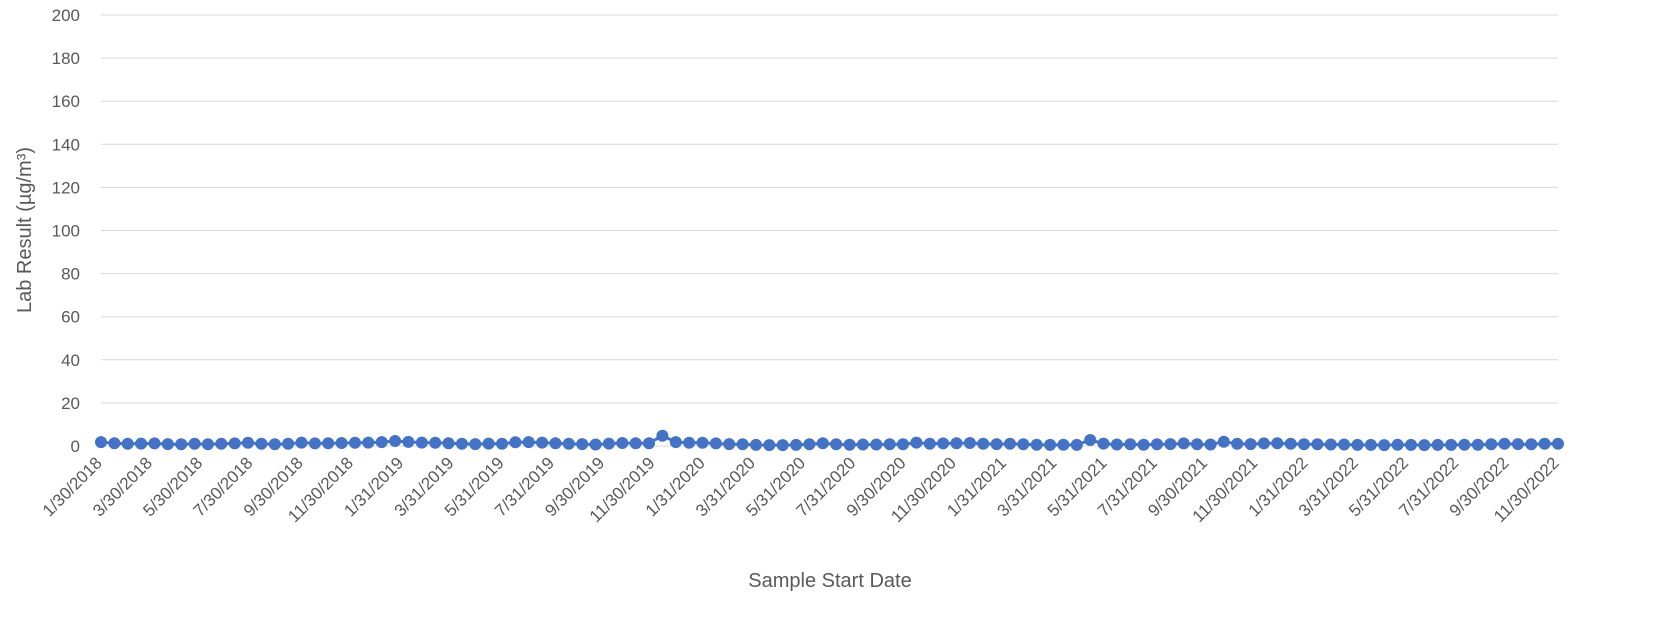 This screenshot has height=636, width=1663. What do you see at coordinates (25, 230) in the screenshot?
I see `y-axis-title: Lab Result (µg/m³)` at bounding box center [25, 230].